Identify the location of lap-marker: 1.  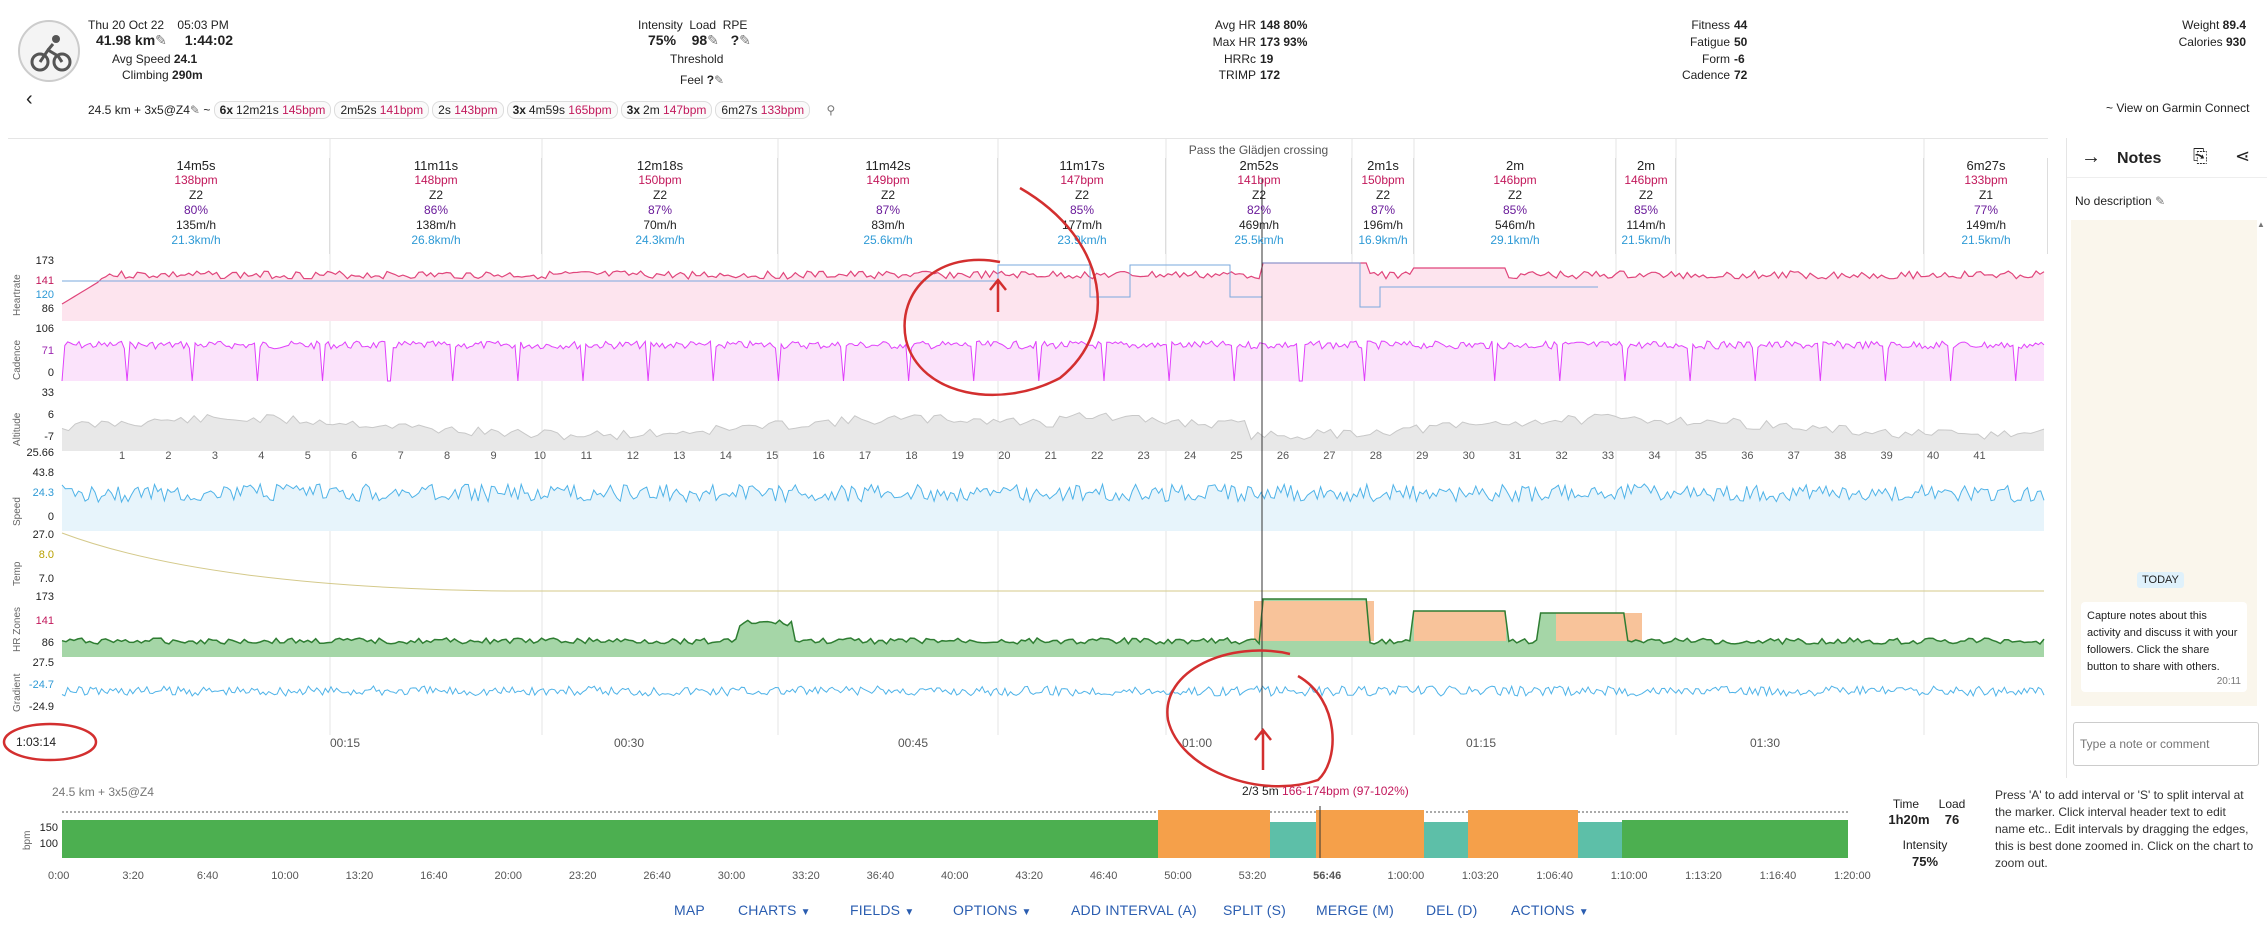
(122, 456).